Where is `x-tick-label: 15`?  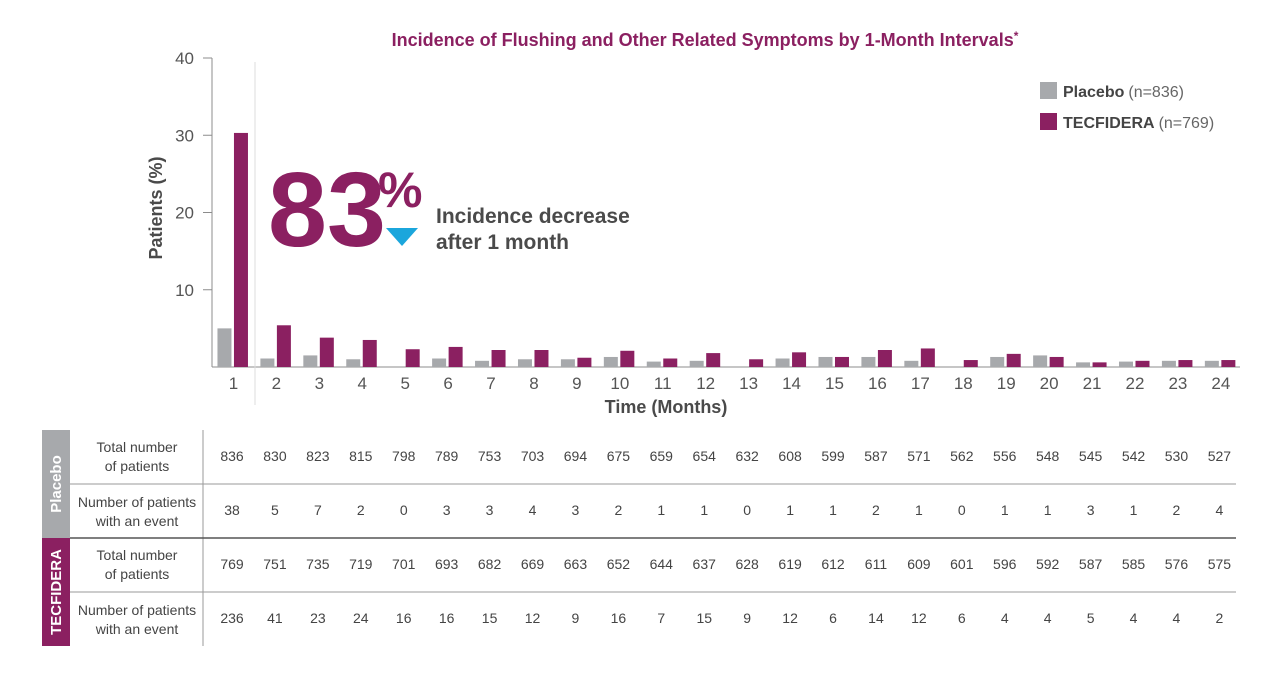 x-tick-label: 15 is located at coordinates (834, 383).